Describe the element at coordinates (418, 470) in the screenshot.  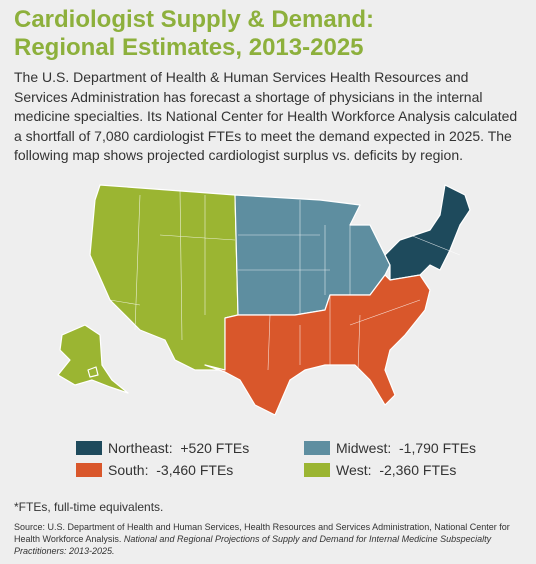
I see `legend-value: -2,360 FTEs` at that location.